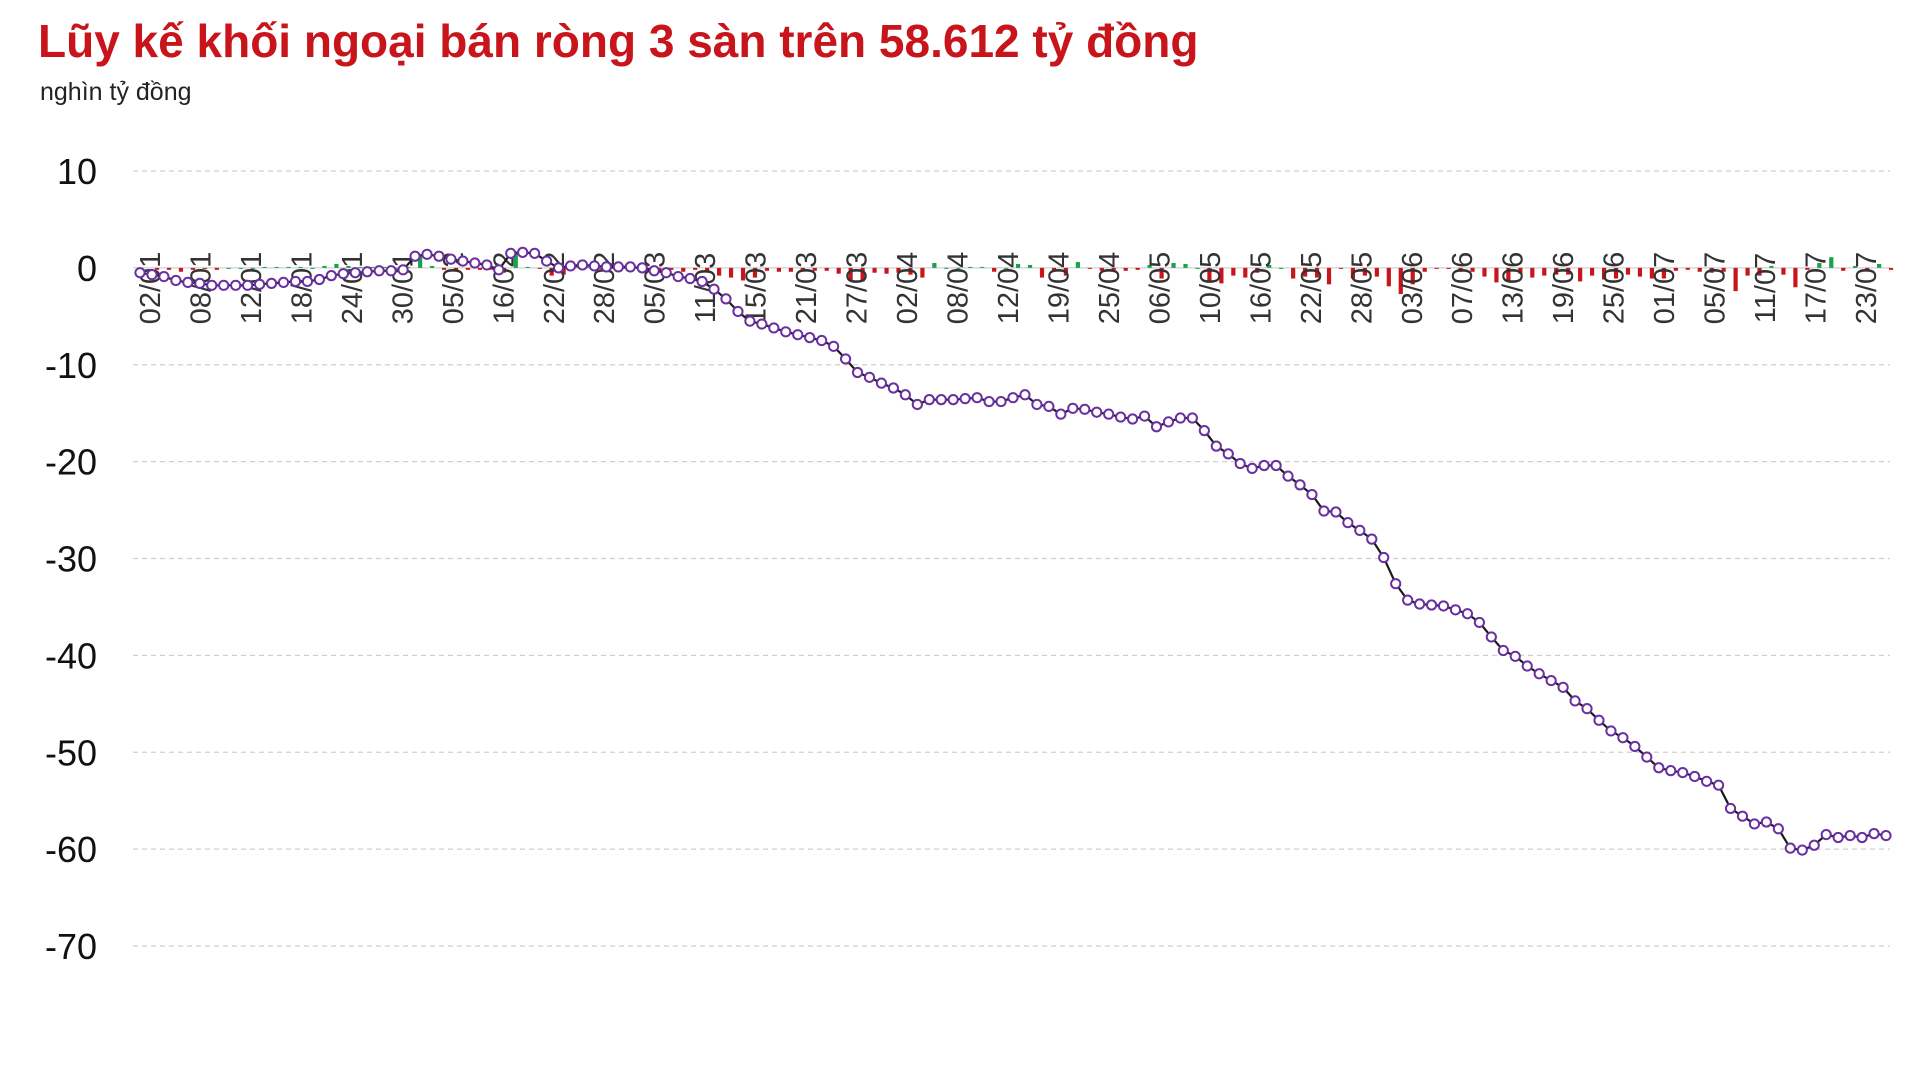  I want to click on y-tick-label: -60, so click(71, 849).